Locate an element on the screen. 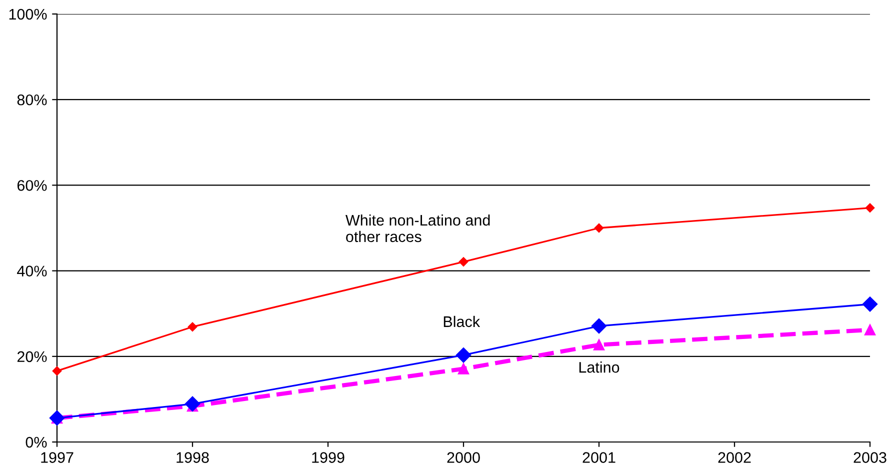  y-tick-label: 0% is located at coordinates (36, 442).